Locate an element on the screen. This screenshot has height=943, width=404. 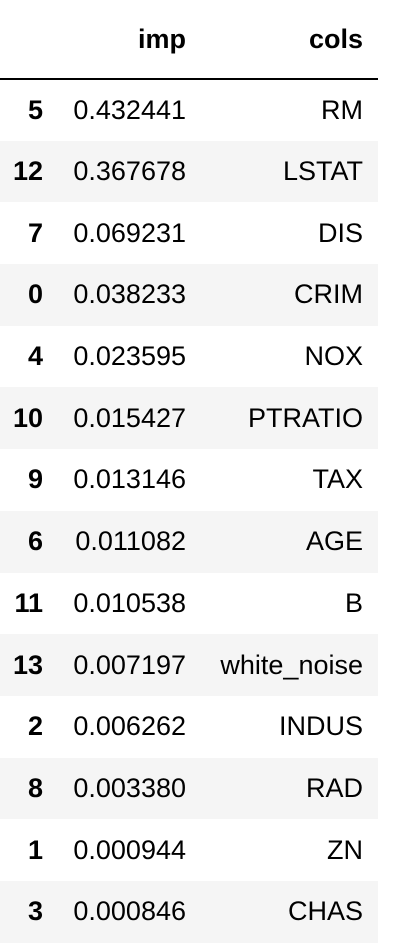
column-header-cols: cols is located at coordinates (289, 40).